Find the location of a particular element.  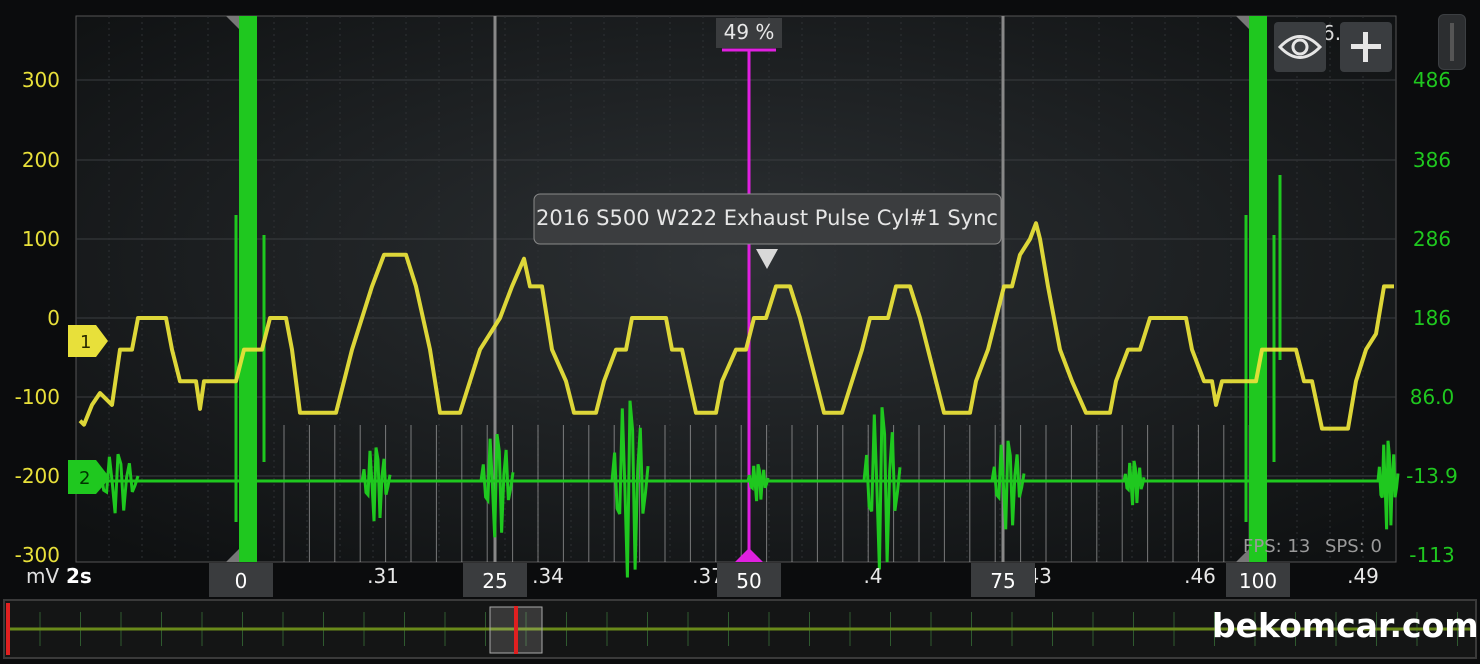

cursor-percent: 49 % is located at coordinates (749, 32).